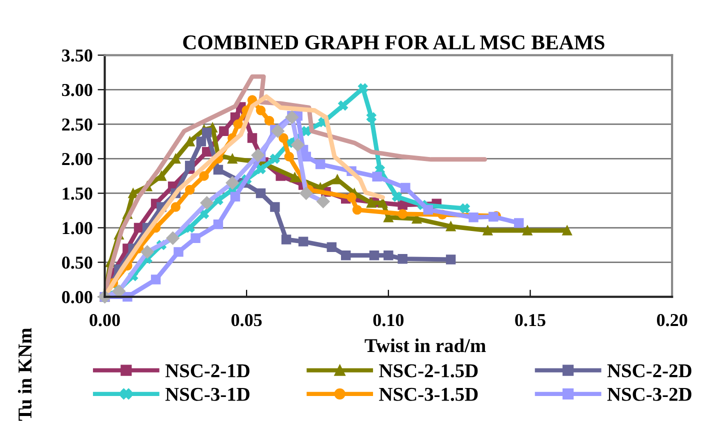 This screenshot has height=421, width=703. What do you see at coordinates (77, 297) in the screenshot?
I see `y-tick-label: 0.00` at bounding box center [77, 297].